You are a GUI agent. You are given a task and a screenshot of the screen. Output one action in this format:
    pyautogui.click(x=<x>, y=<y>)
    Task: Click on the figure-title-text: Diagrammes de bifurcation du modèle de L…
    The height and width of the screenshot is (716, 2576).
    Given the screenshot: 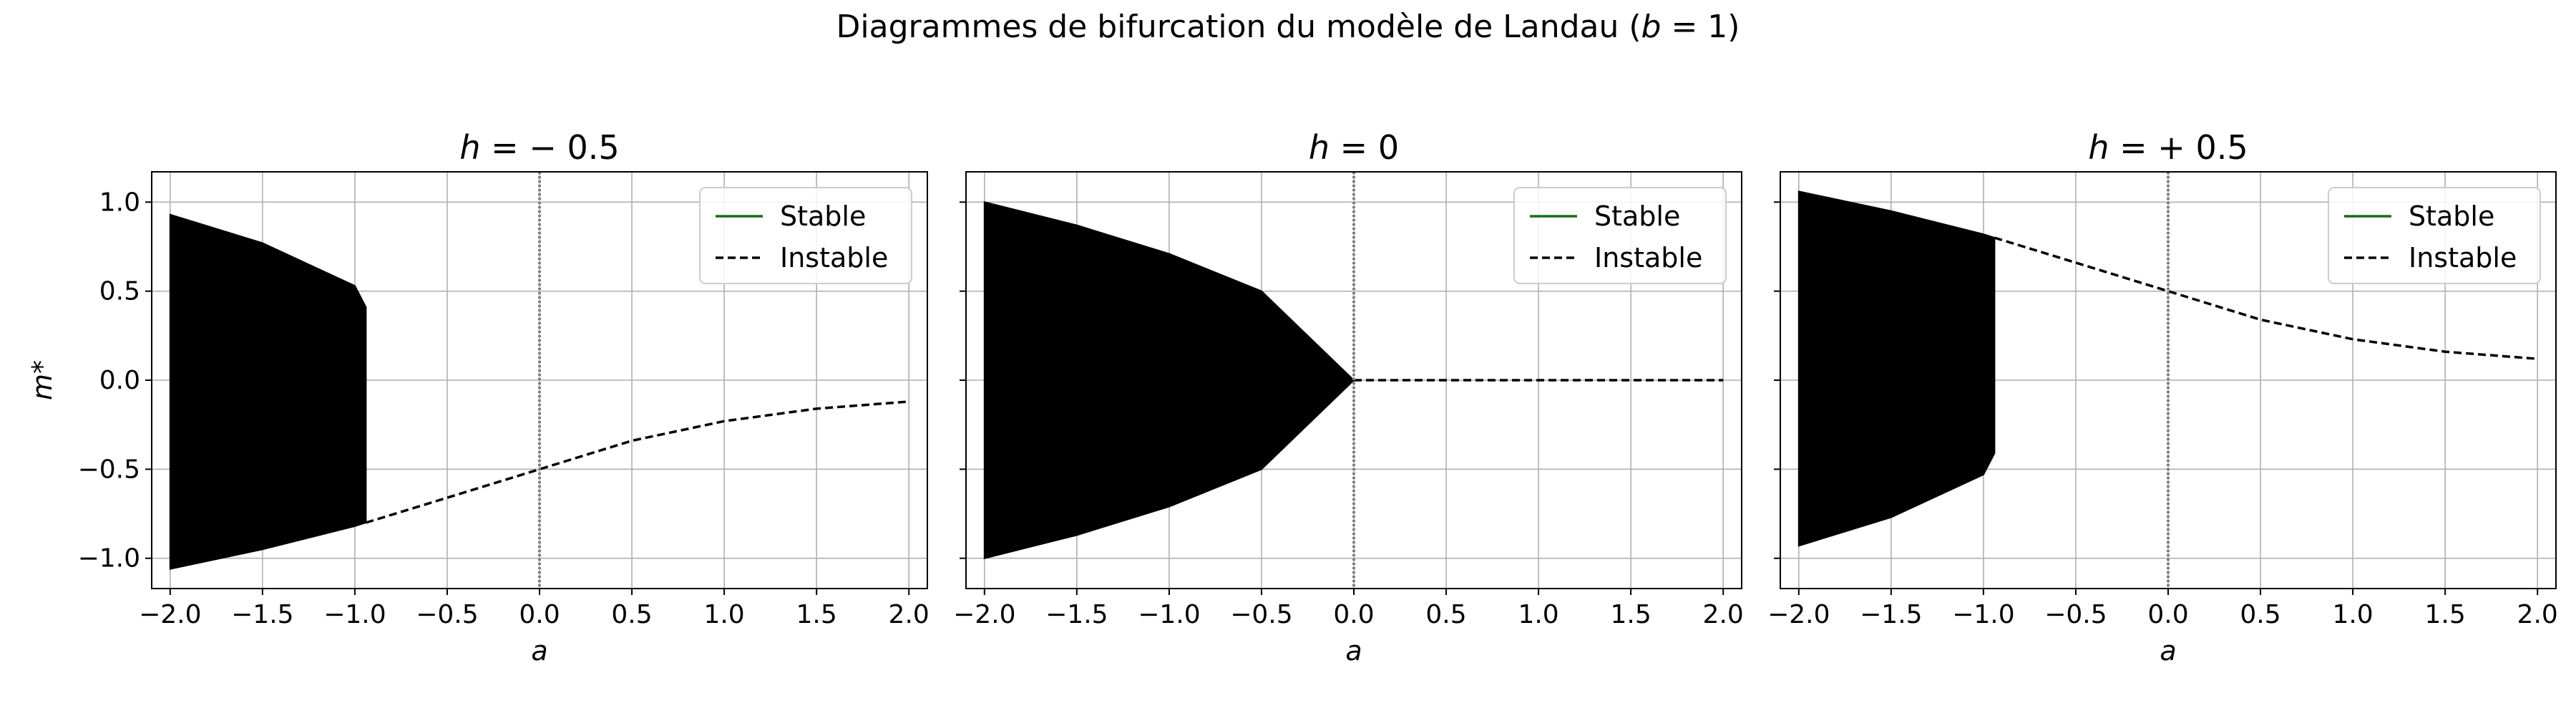 What is the action you would take?
    pyautogui.click(x=1238, y=27)
    